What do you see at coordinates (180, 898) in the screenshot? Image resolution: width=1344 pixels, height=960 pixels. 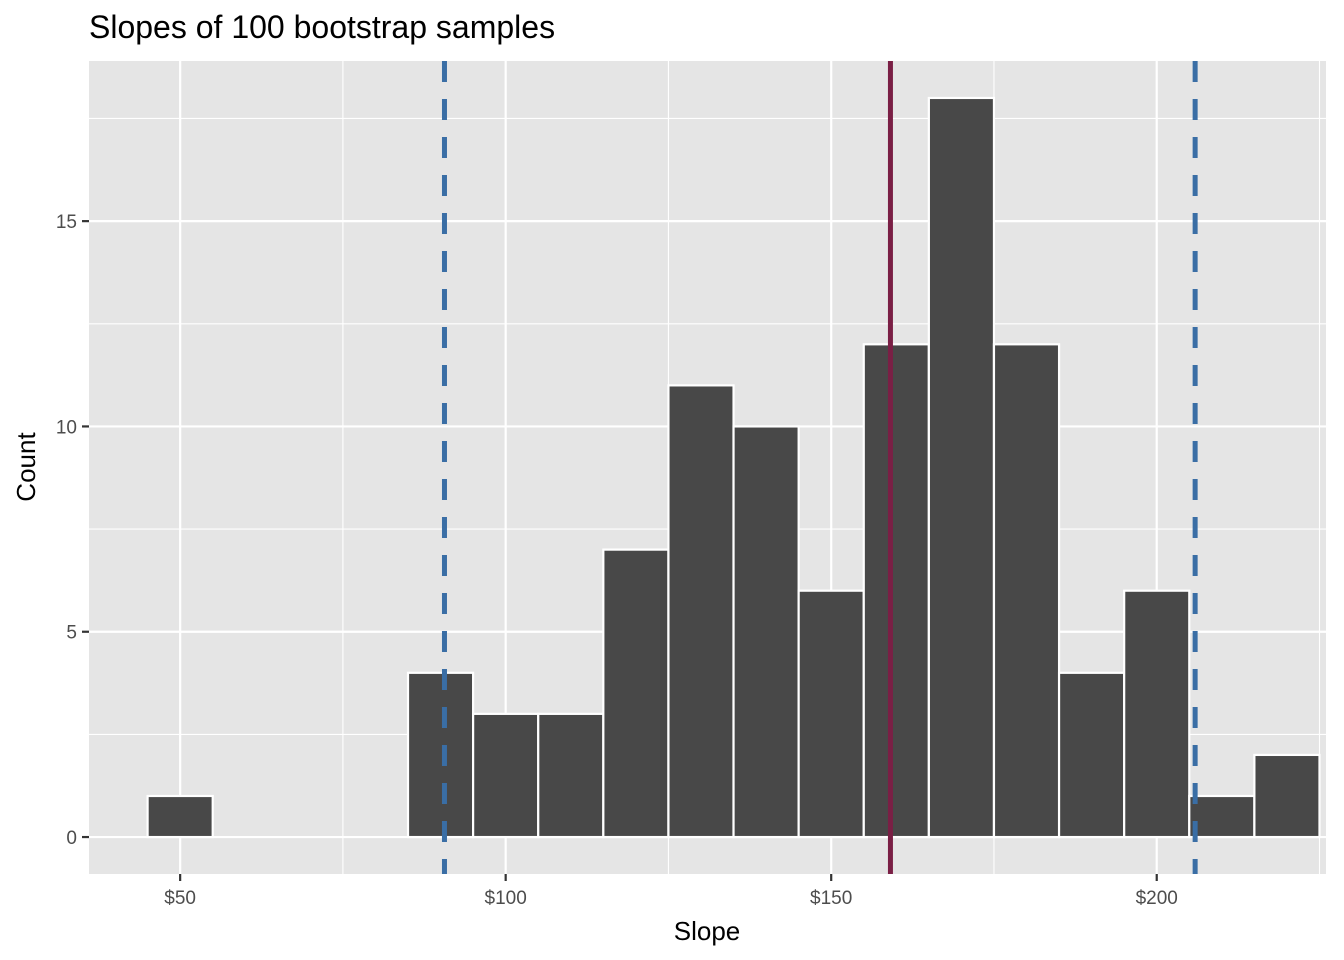 I see `x-tick-label: $50` at bounding box center [180, 898].